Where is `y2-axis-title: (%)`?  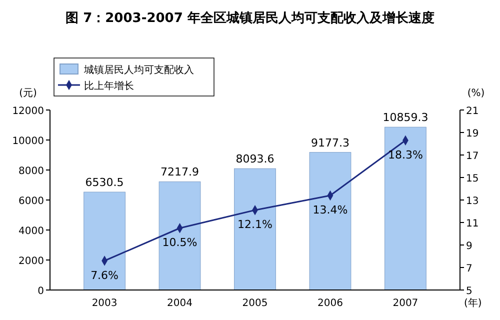 y2-axis-title: (%) is located at coordinates (476, 93).